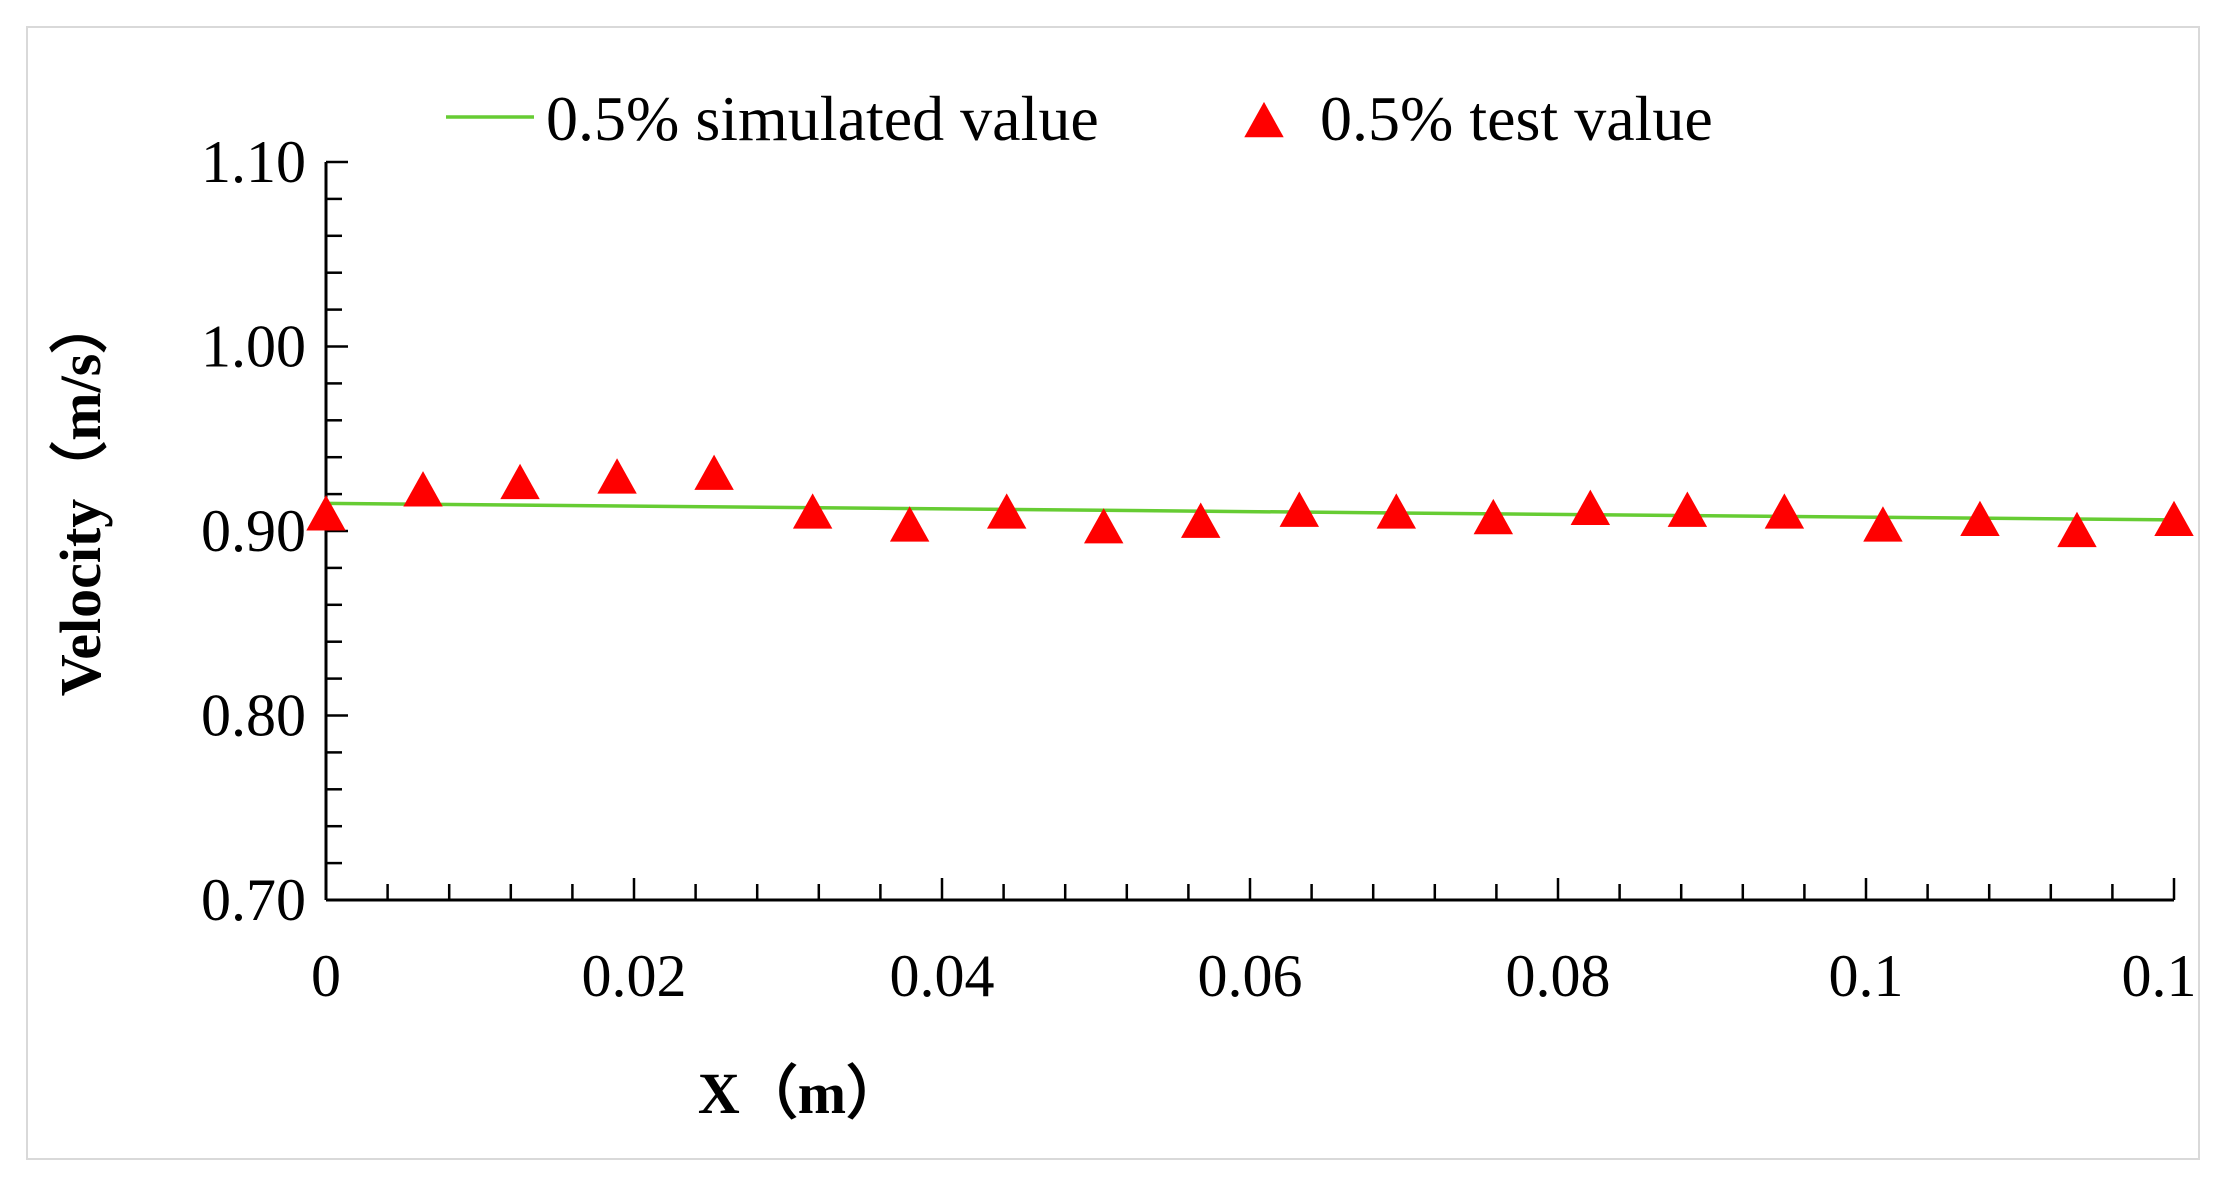  Describe the element at coordinates (1250, 976) in the screenshot. I see `x-tick-label: 0.06` at that location.